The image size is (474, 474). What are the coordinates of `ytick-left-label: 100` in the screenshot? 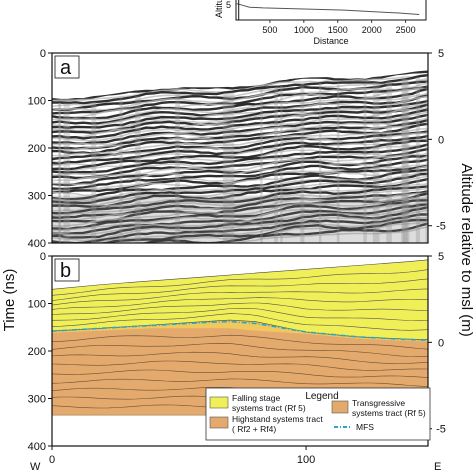 It's located at (37, 102).